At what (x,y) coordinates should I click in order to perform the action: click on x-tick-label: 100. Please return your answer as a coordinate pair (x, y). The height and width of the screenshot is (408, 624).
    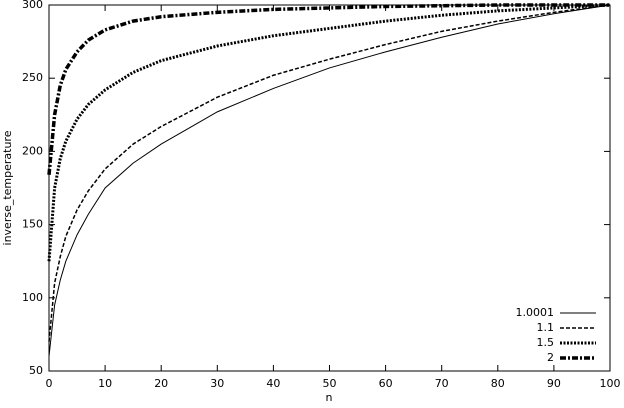
    Looking at the image, I should click on (610, 383).